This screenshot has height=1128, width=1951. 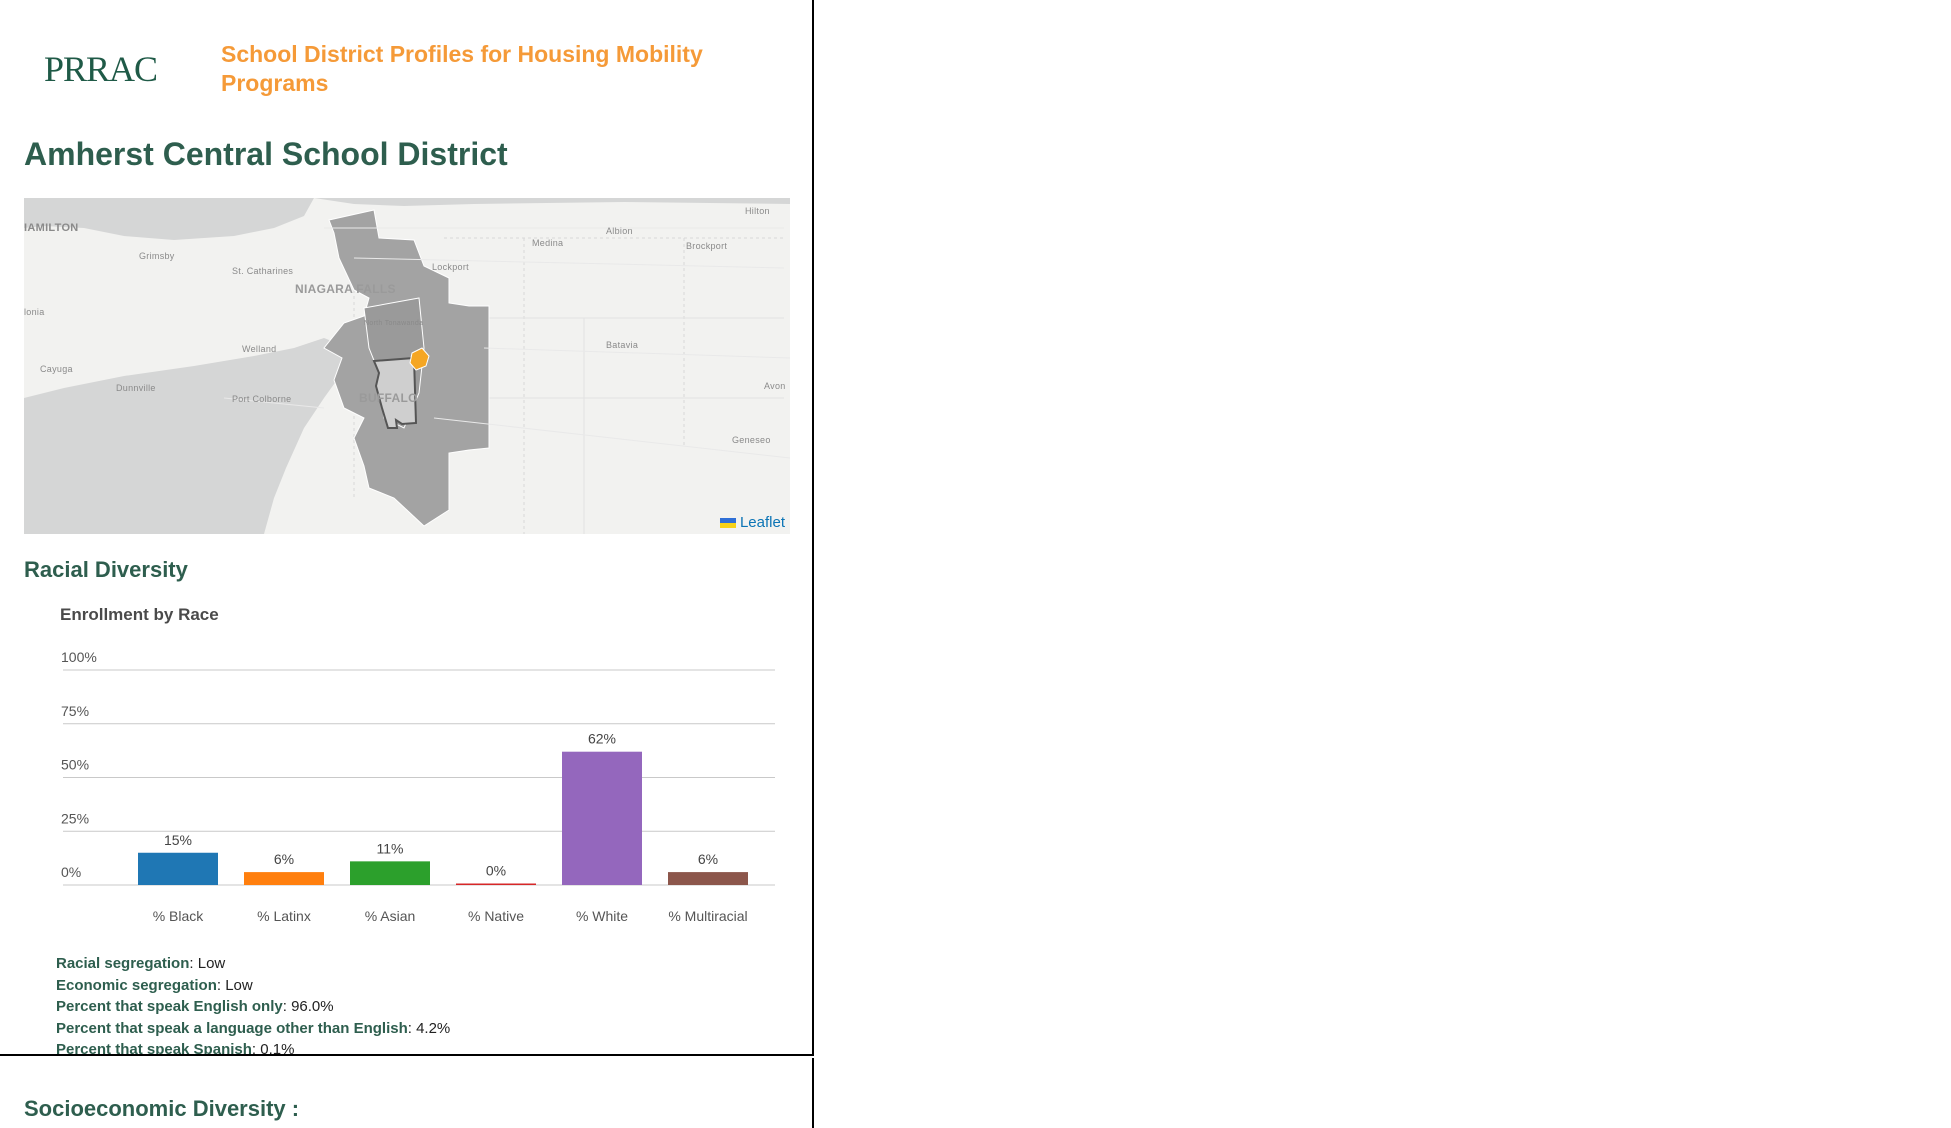 What do you see at coordinates (106, 569) in the screenshot?
I see `racial-diversity-heading: Racial Diversity` at bounding box center [106, 569].